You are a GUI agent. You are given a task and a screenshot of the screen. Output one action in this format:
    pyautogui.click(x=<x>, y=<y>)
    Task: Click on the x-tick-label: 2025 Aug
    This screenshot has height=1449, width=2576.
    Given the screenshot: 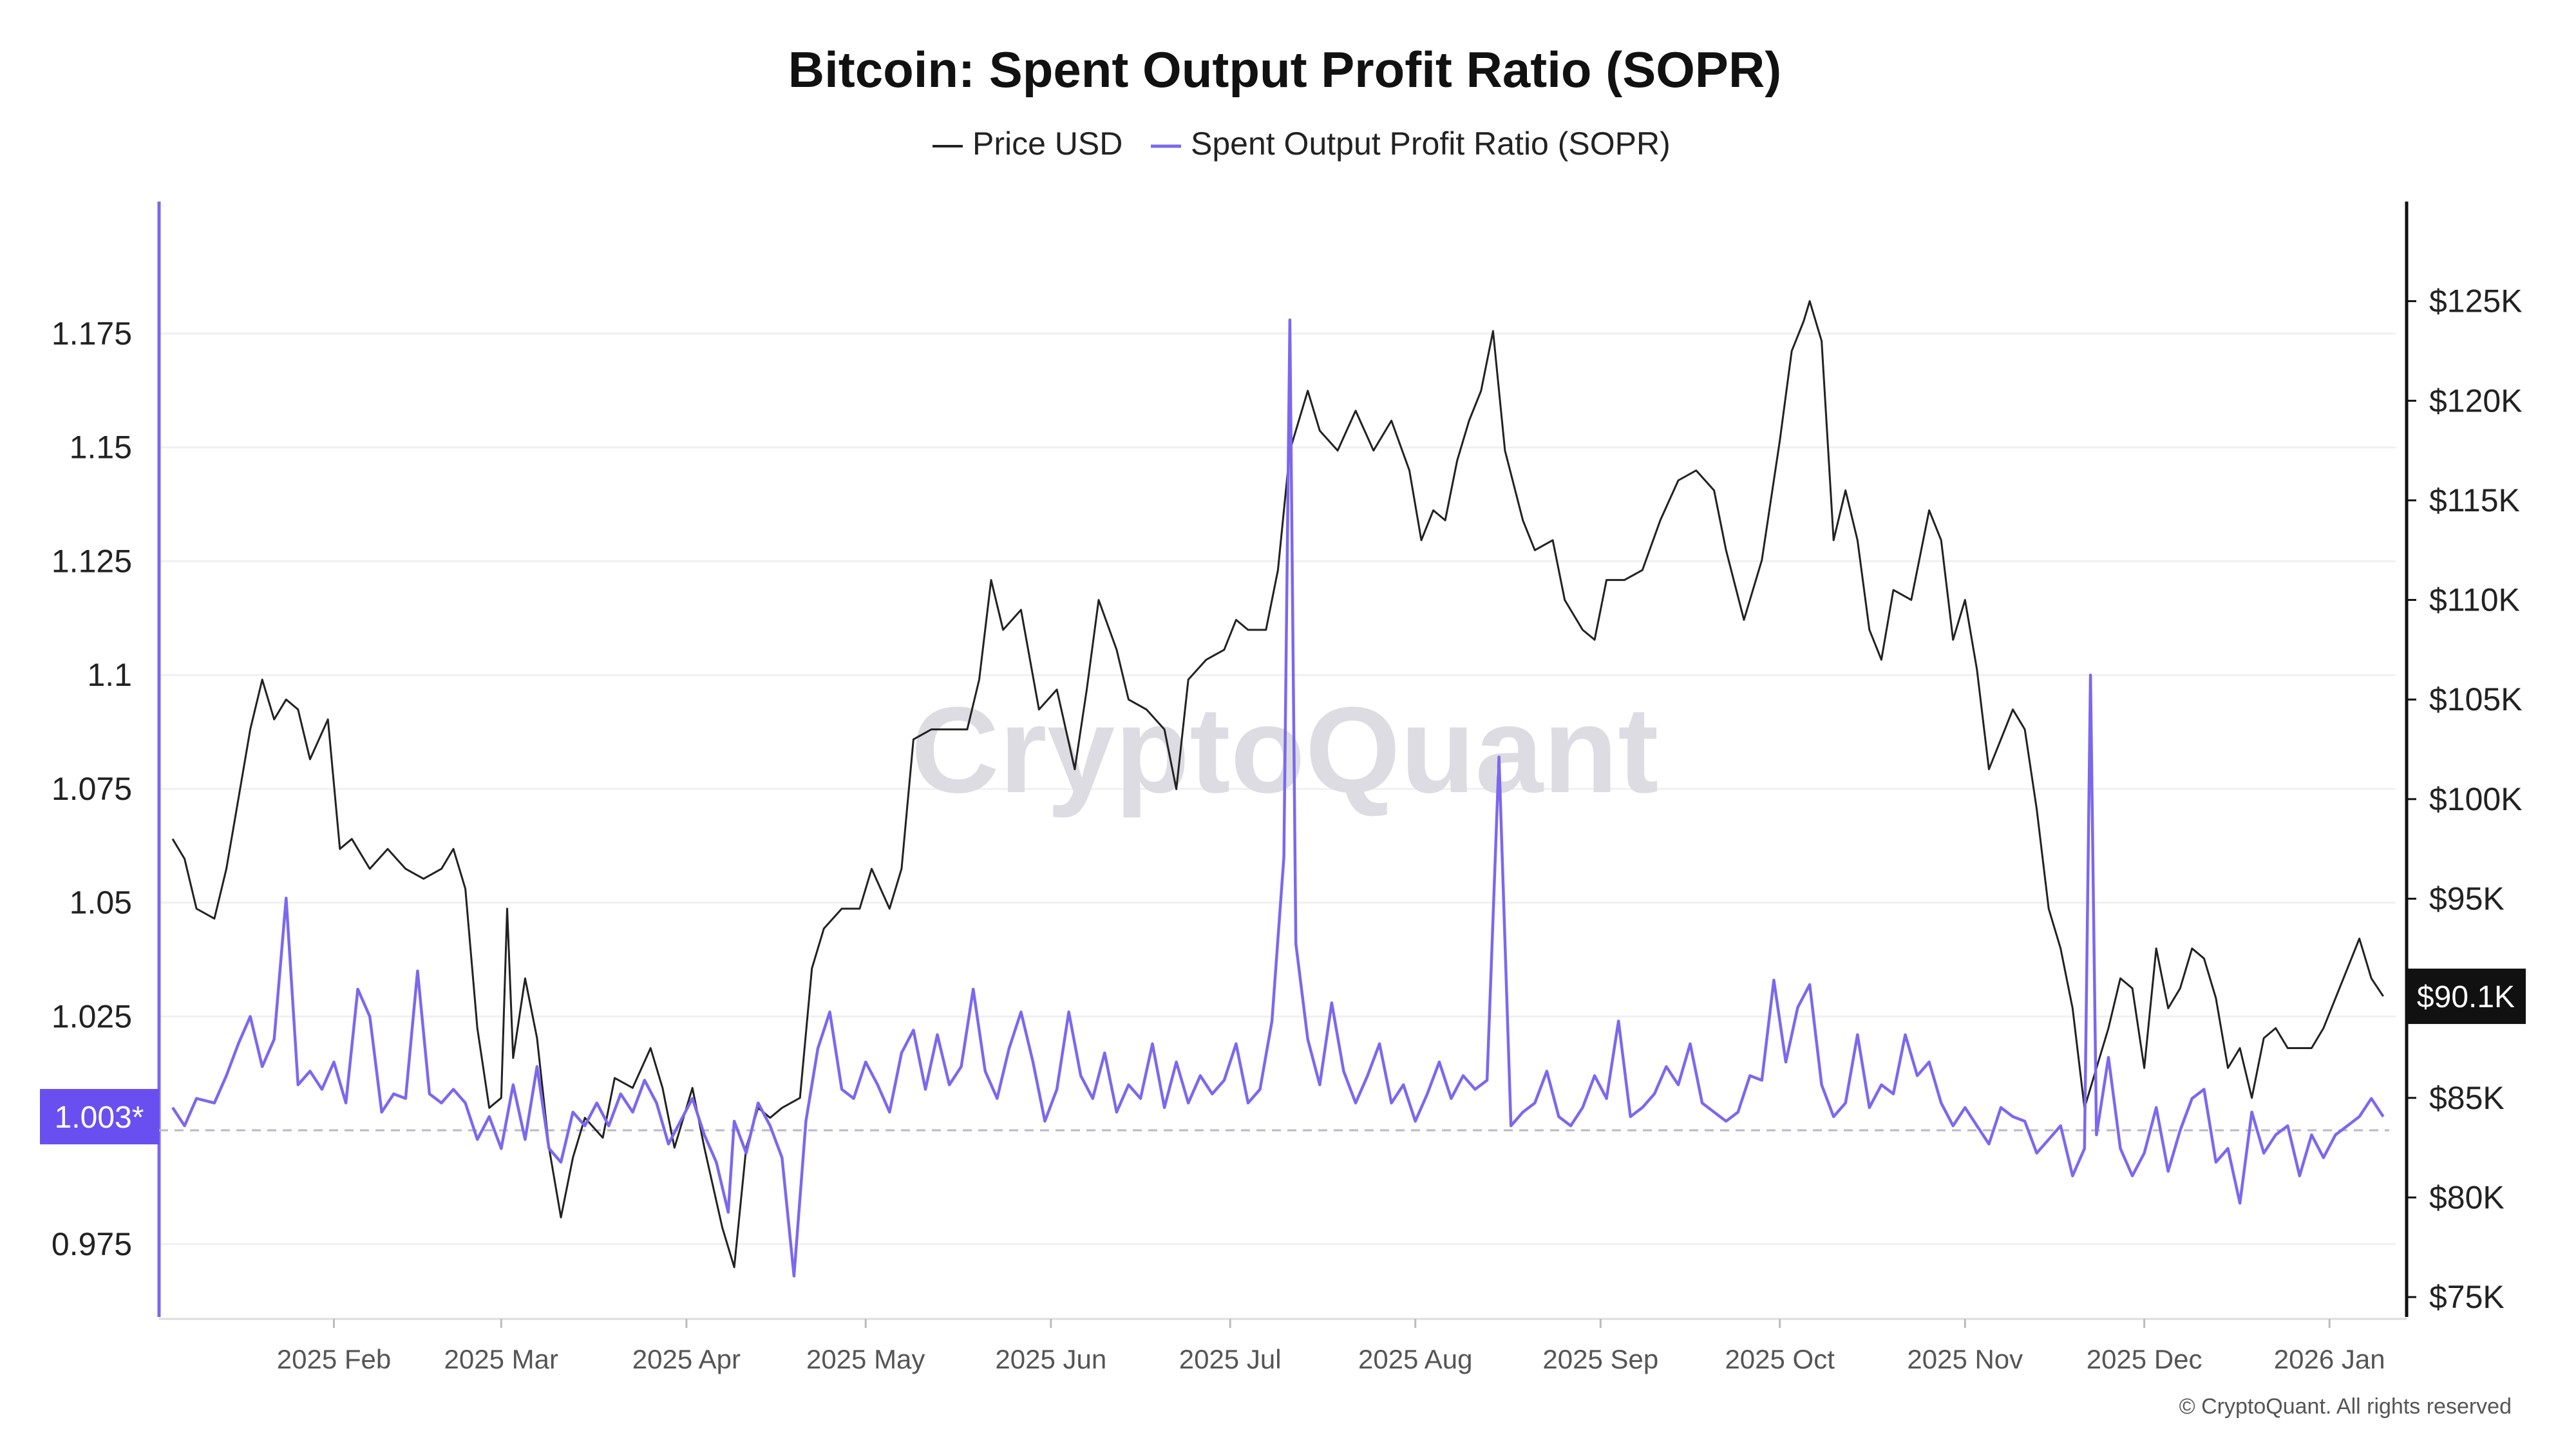 What is the action you would take?
    pyautogui.click(x=1415, y=1359)
    